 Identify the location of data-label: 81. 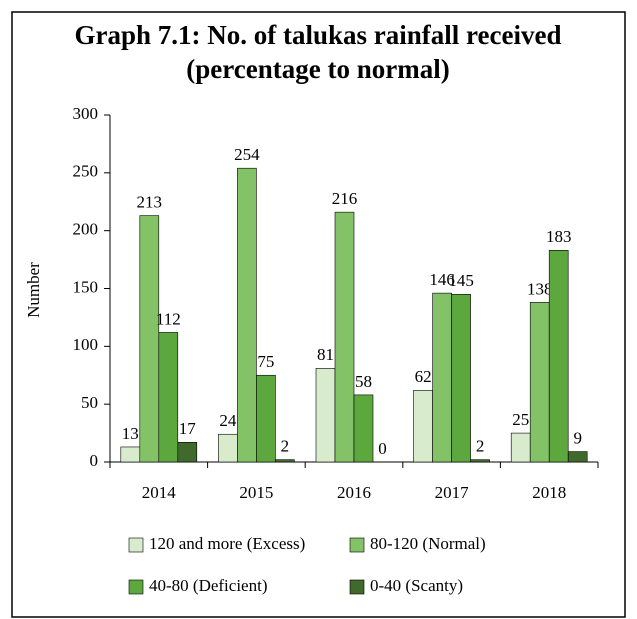
(325, 354).